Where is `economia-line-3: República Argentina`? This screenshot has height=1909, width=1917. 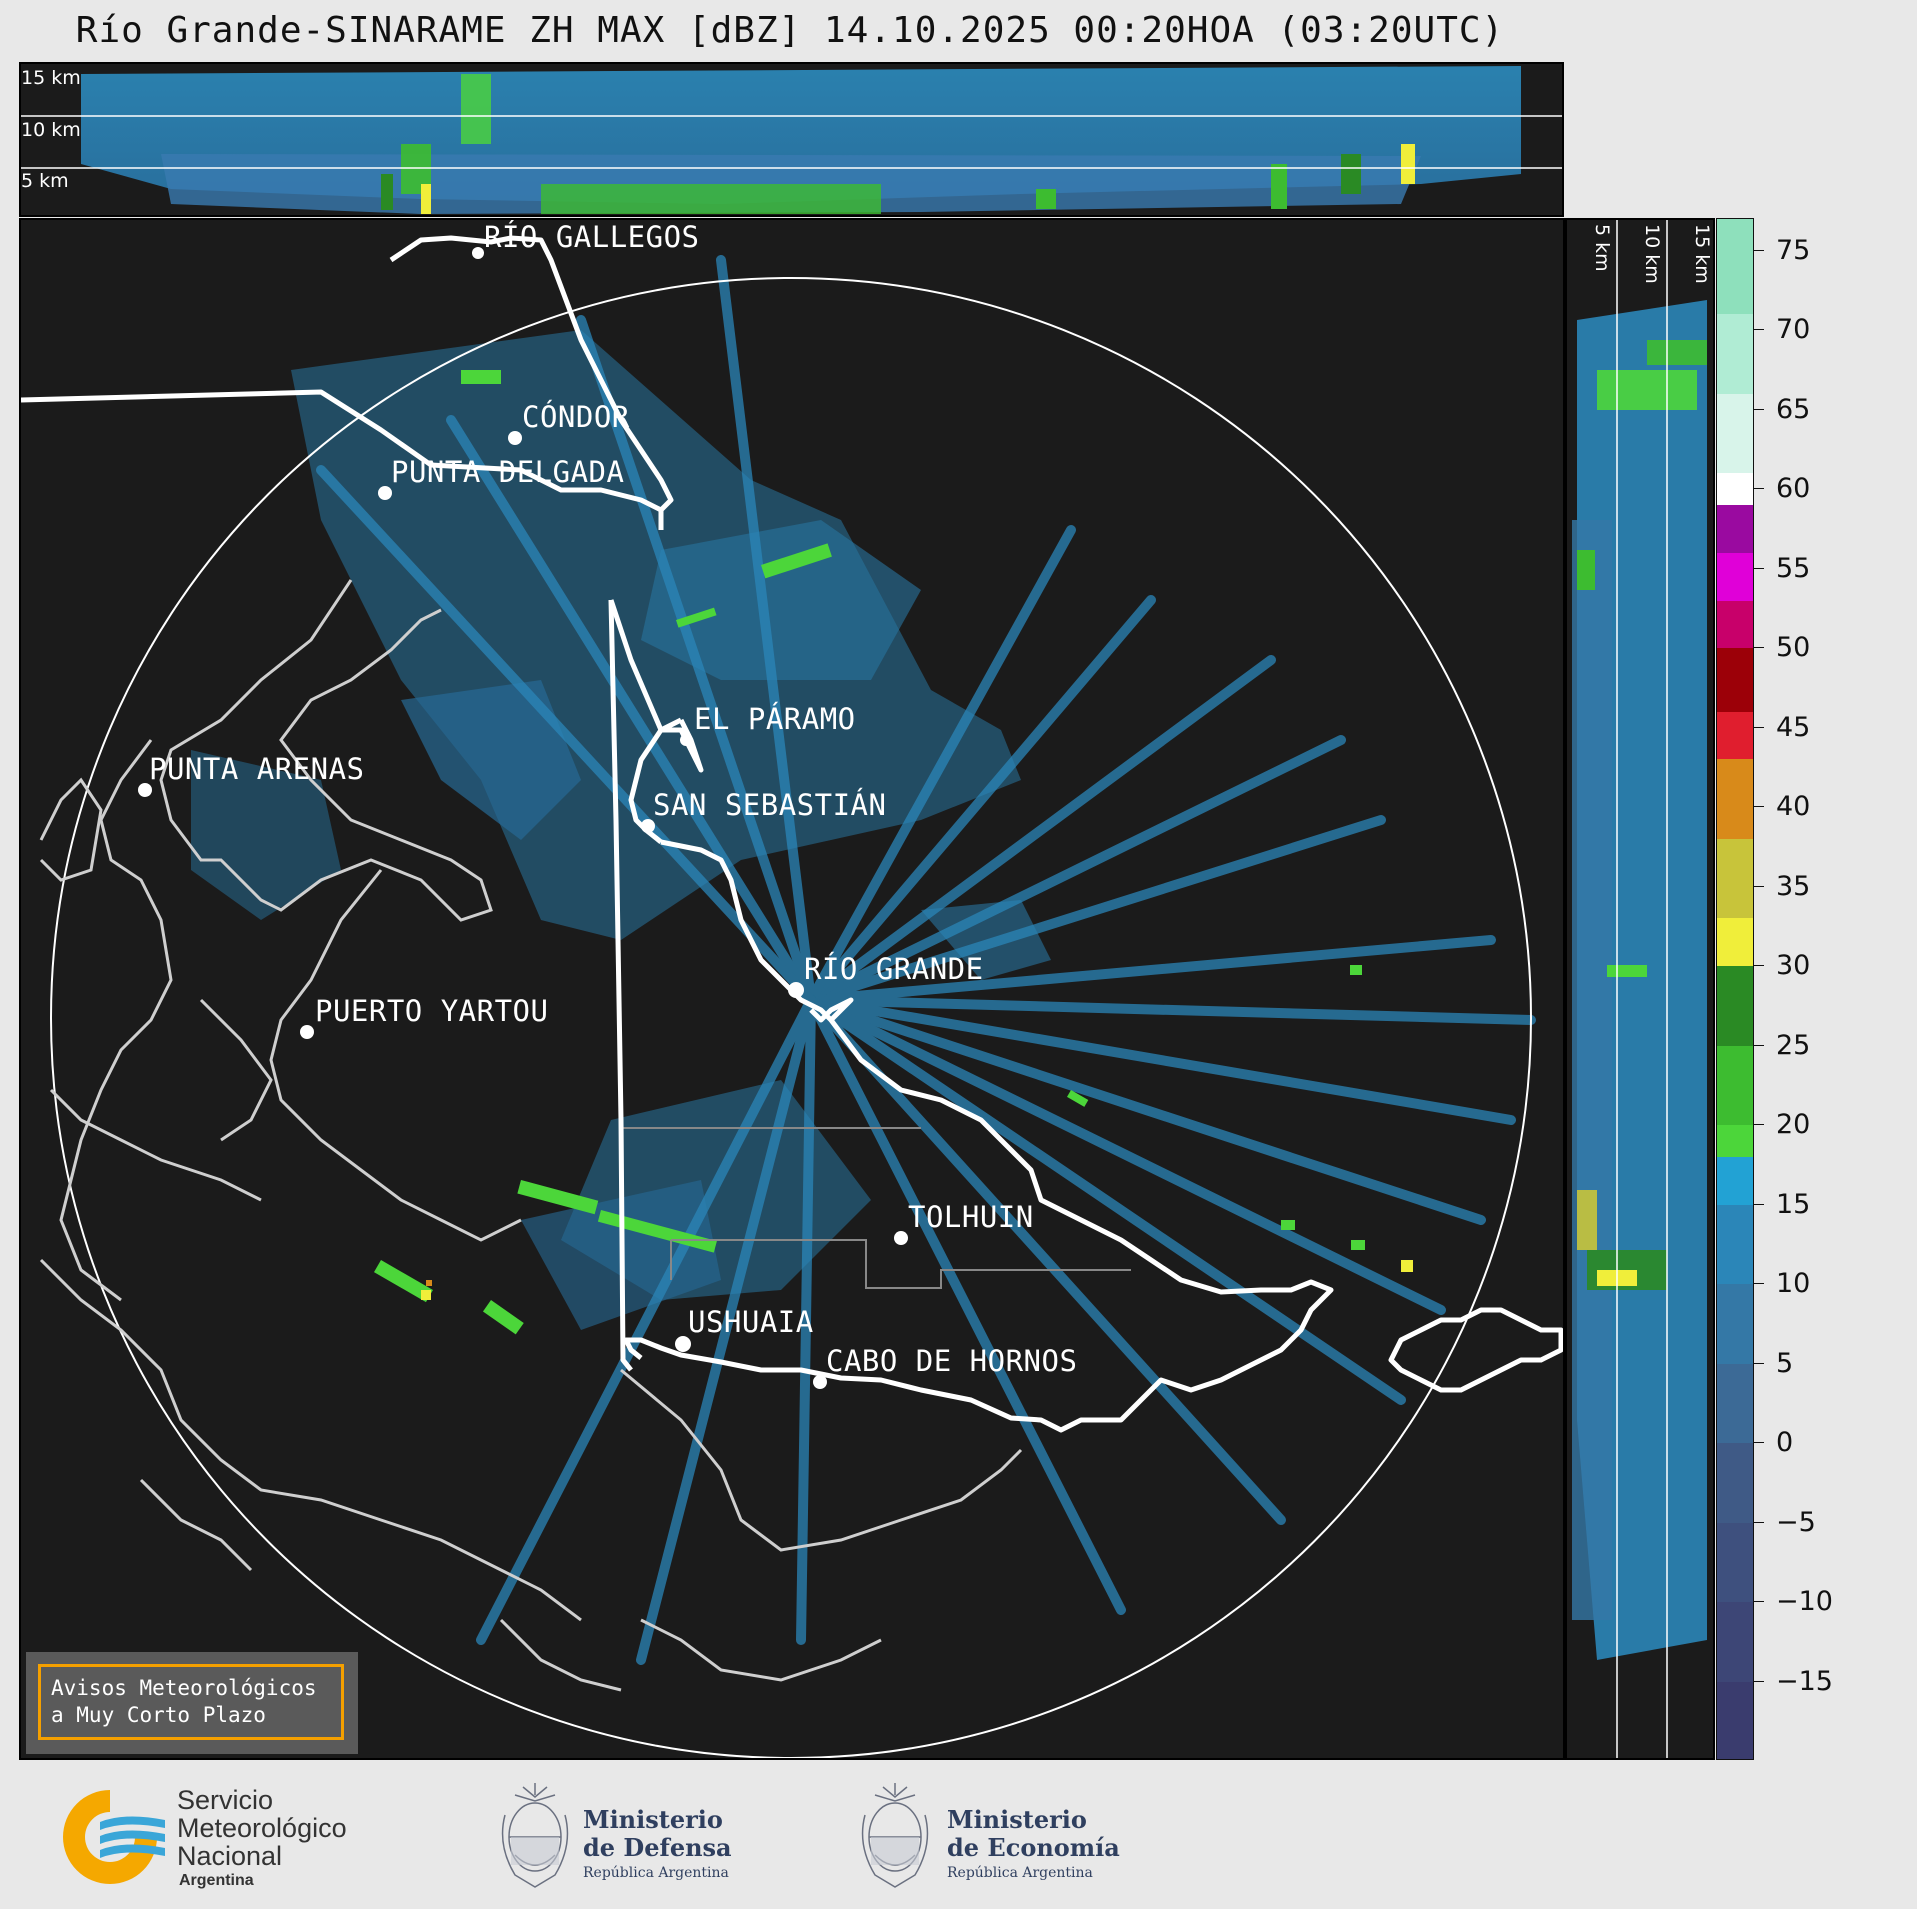 economia-line-3: República Argentina is located at coordinates (1020, 1873).